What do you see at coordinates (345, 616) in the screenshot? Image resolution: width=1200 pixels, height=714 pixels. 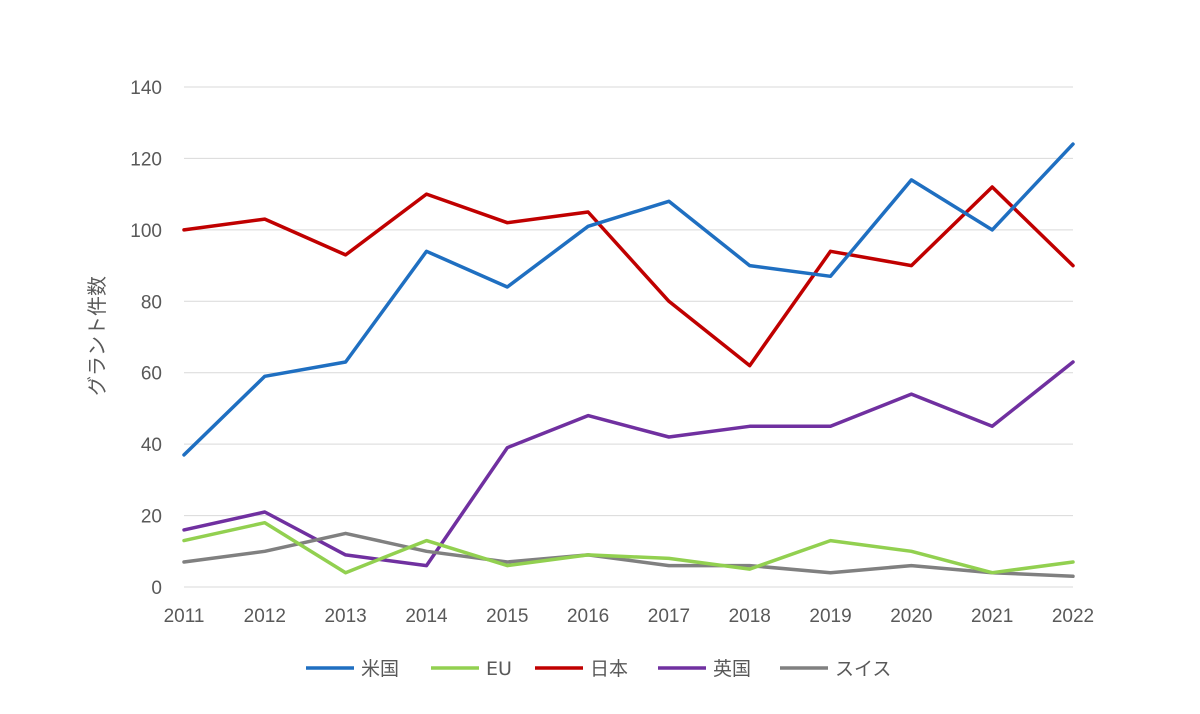 I see `x-tick-label: 2013` at bounding box center [345, 616].